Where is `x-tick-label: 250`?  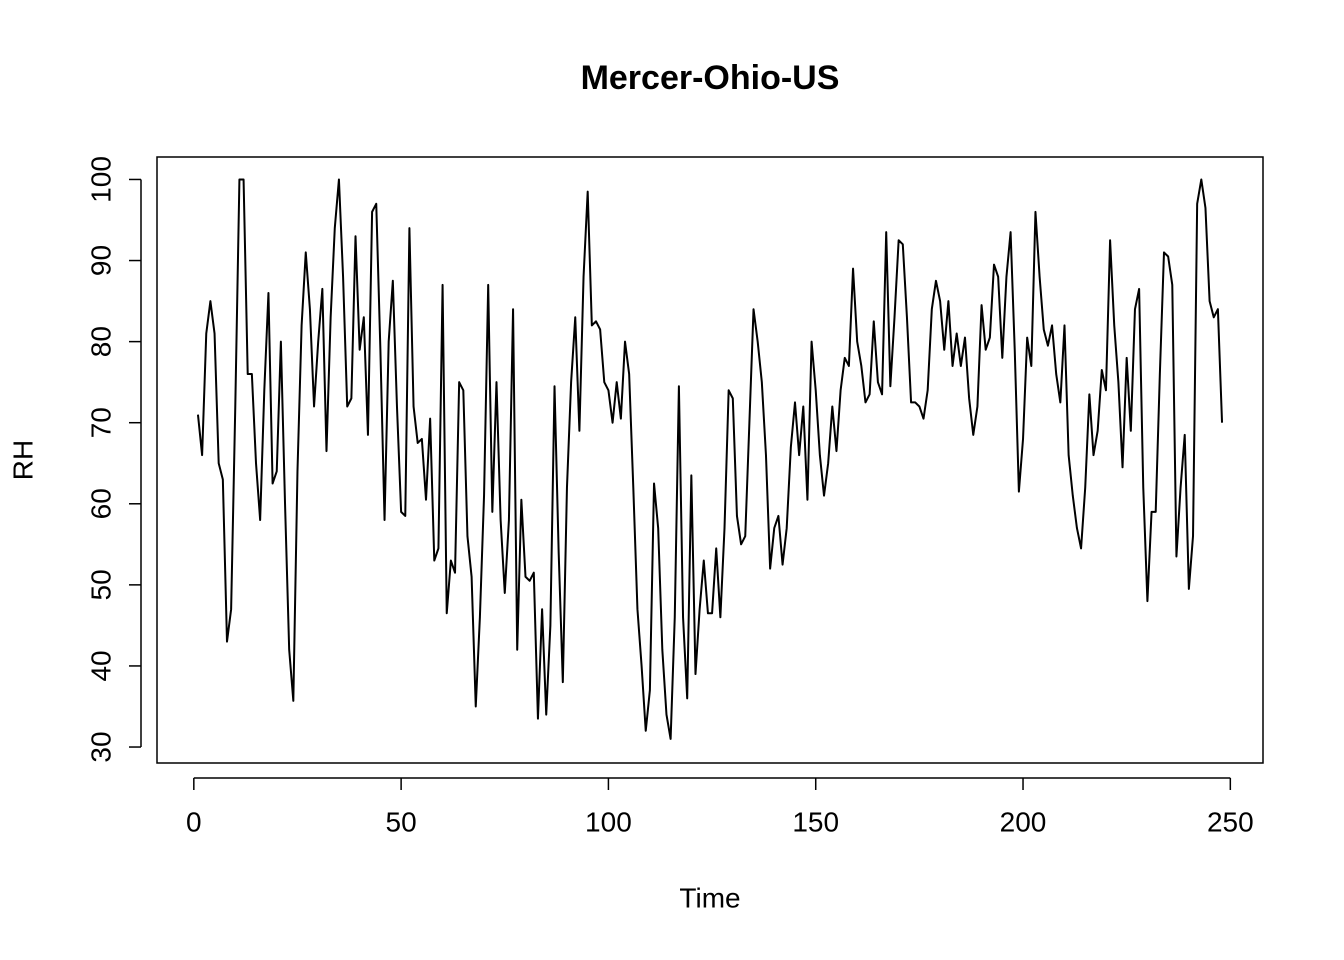 x-tick-label: 250 is located at coordinates (1230, 821).